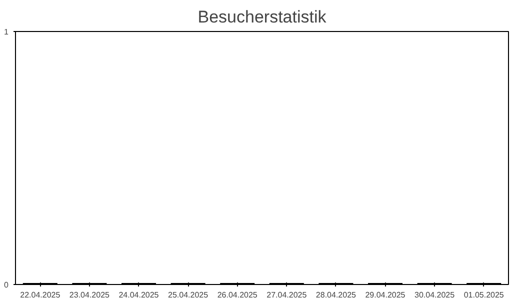  Describe the element at coordinates (7, 285) in the screenshot. I see `y-tick-label: 0` at that location.